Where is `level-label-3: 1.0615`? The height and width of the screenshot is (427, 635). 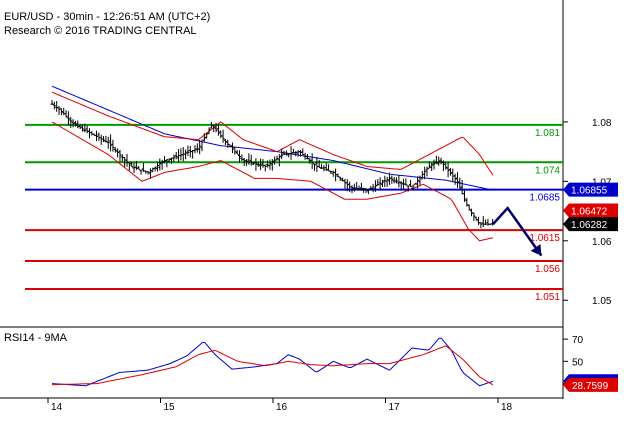 level-label-3: 1.0615 is located at coordinates (544, 238).